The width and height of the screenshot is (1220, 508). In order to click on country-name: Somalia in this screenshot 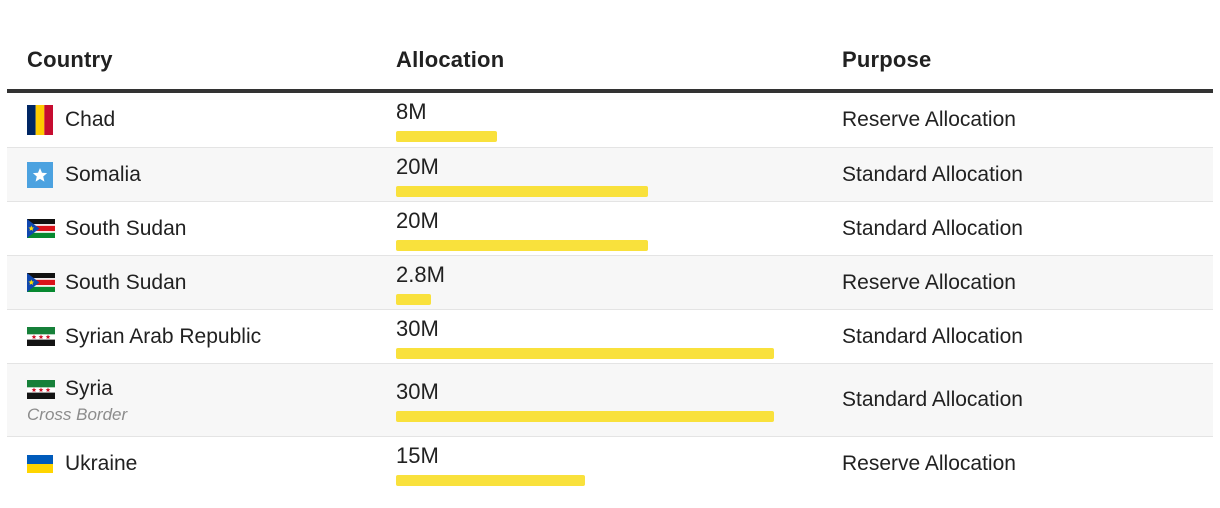, I will do `click(103, 174)`.